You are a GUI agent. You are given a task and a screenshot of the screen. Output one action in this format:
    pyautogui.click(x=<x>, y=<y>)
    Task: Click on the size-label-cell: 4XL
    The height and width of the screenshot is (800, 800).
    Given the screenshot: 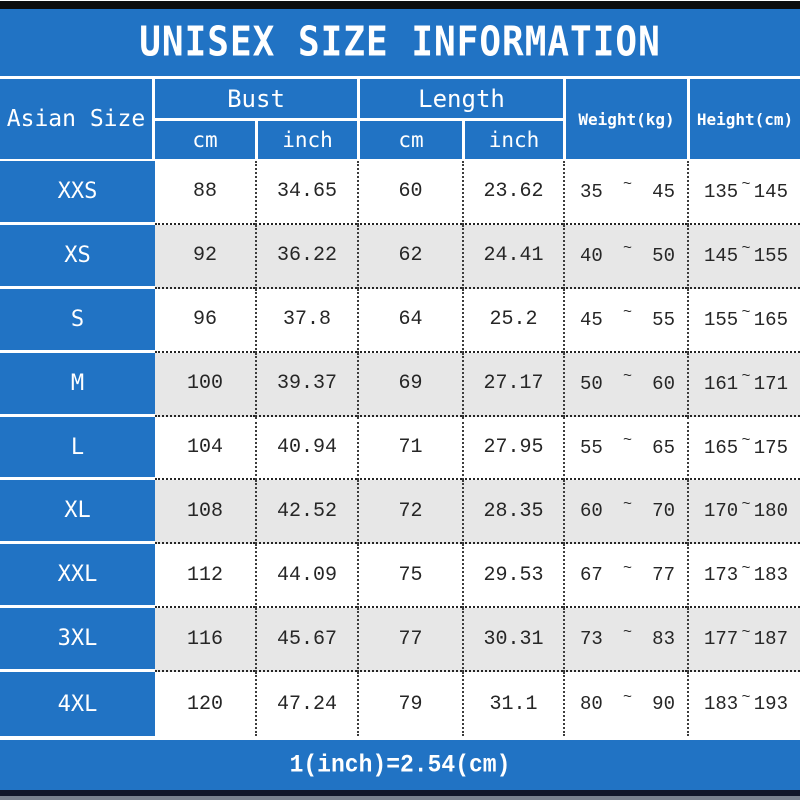 What is the action you would take?
    pyautogui.click(x=77, y=704)
    